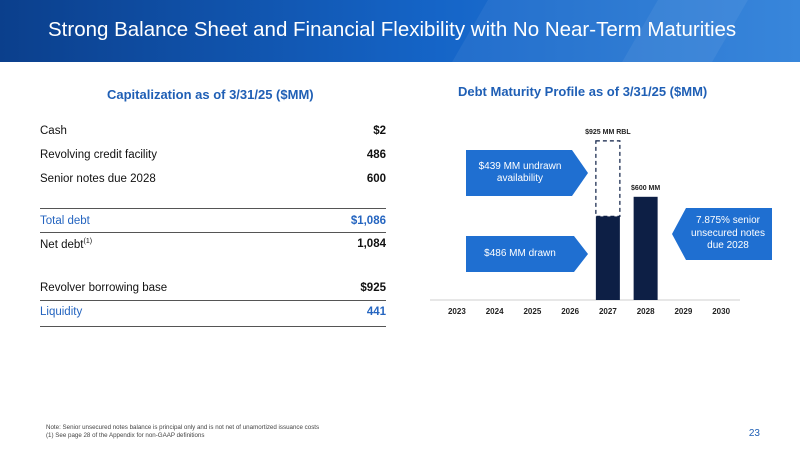 The image size is (800, 450). I want to click on table-row-liquidity: Liquidity 441, so click(213, 313).